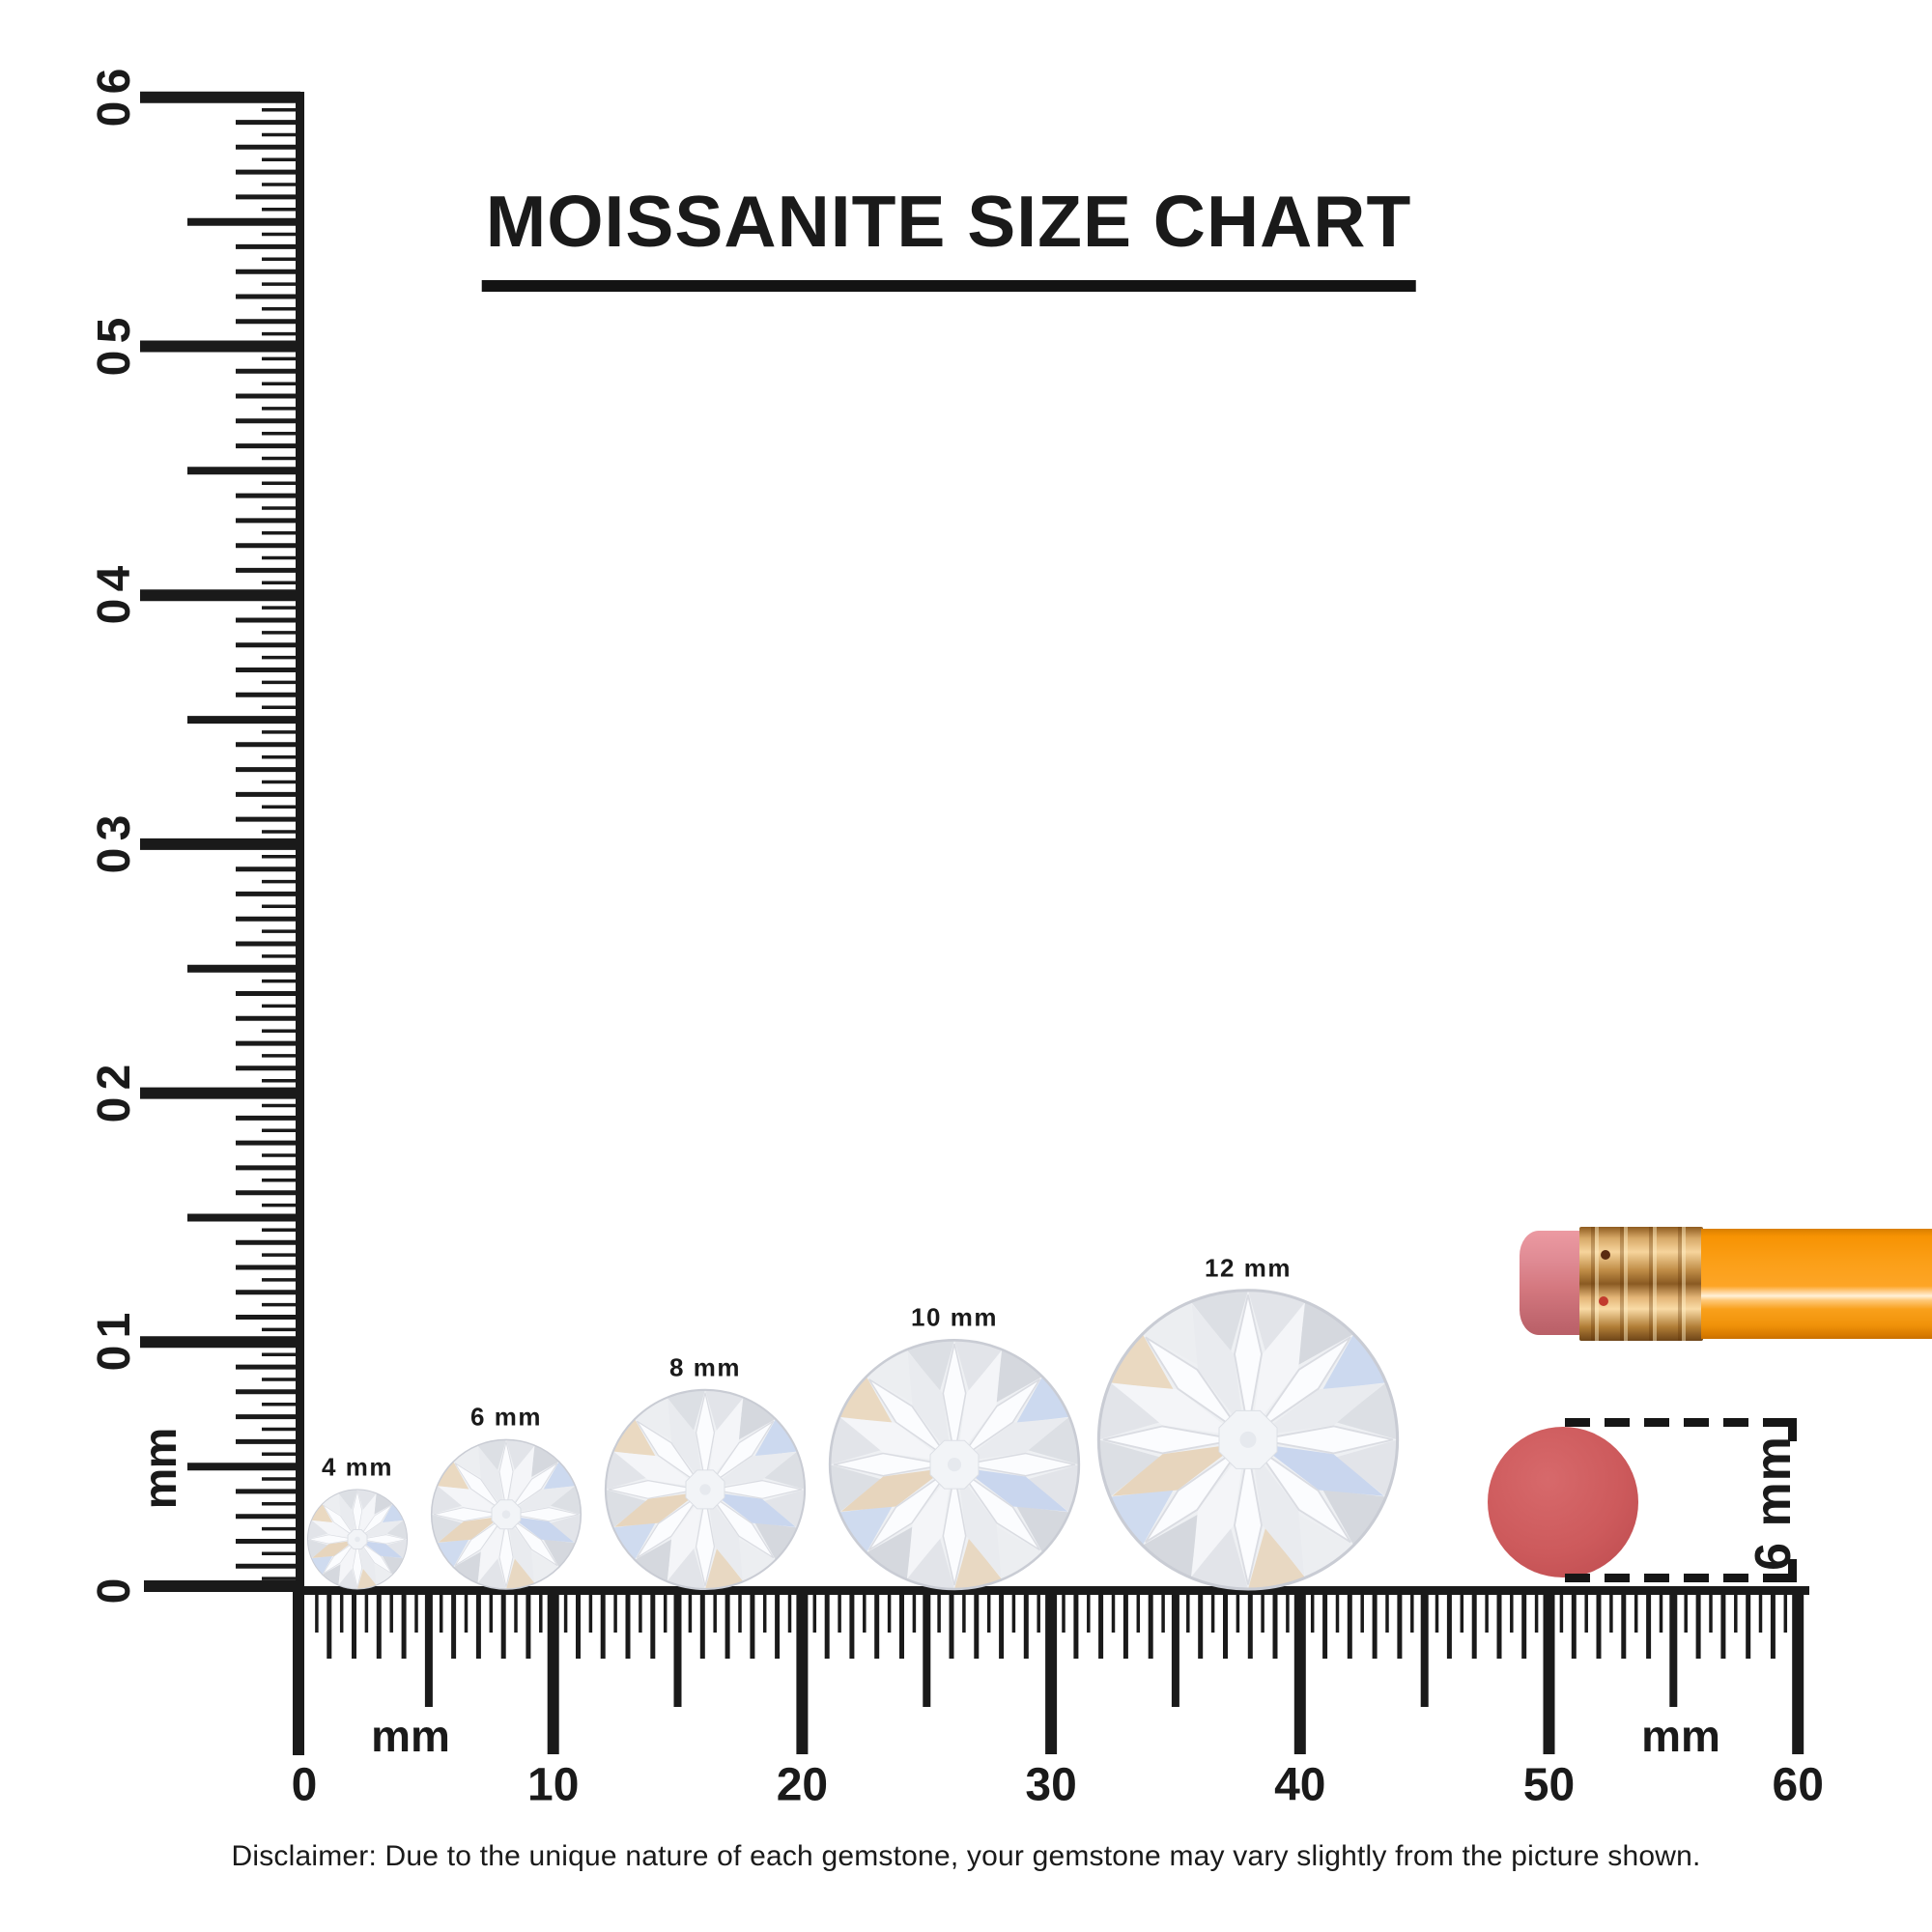 This screenshot has height=1932, width=1932. Describe the element at coordinates (357, 1467) in the screenshot. I see `gem-size-label: 4 mm` at that location.